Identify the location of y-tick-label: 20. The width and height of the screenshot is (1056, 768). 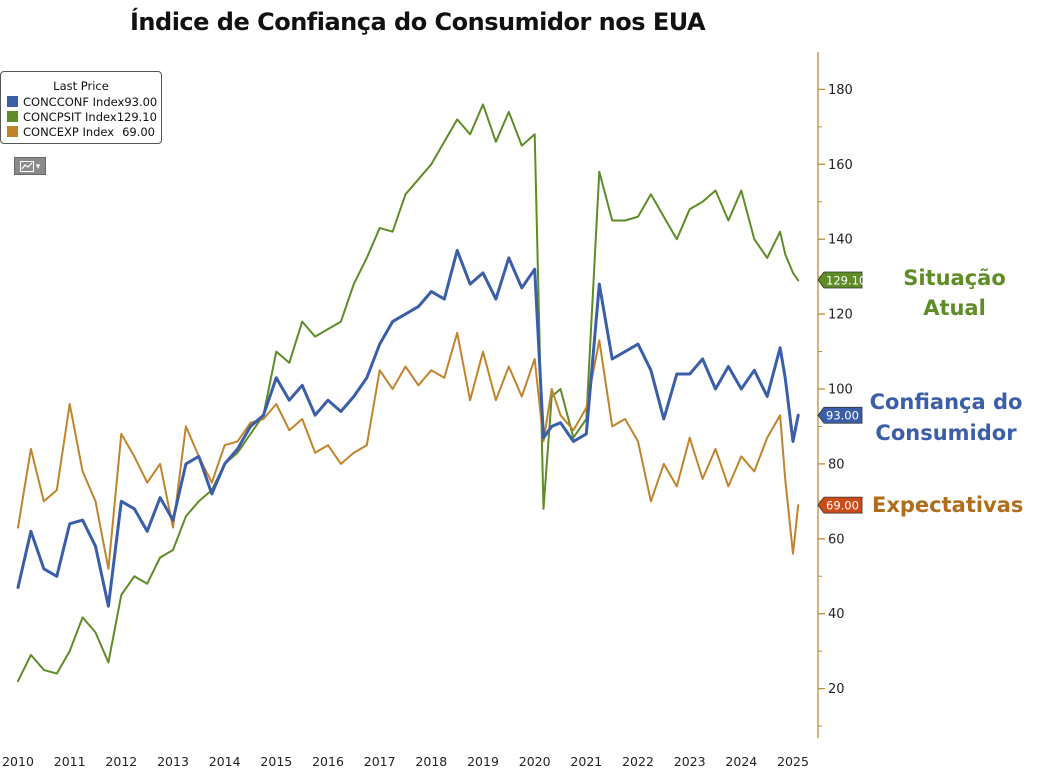
(836, 689).